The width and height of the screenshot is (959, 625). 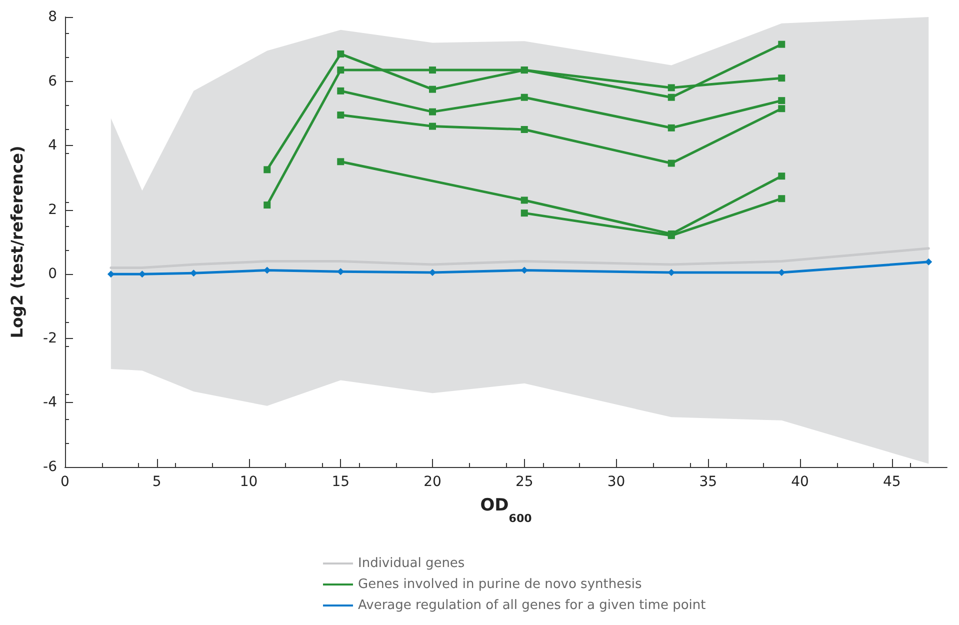 What do you see at coordinates (532, 605) in the screenshot?
I see `legend-label: Average regulation of all genes for a given time point` at bounding box center [532, 605].